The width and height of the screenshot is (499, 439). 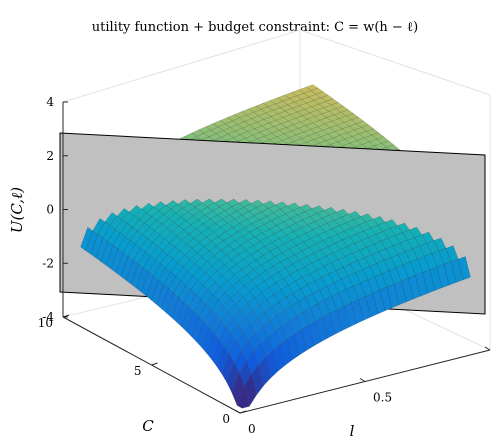 What do you see at coordinates (352, 430) in the screenshot?
I see `x-axis-label: l` at bounding box center [352, 430].